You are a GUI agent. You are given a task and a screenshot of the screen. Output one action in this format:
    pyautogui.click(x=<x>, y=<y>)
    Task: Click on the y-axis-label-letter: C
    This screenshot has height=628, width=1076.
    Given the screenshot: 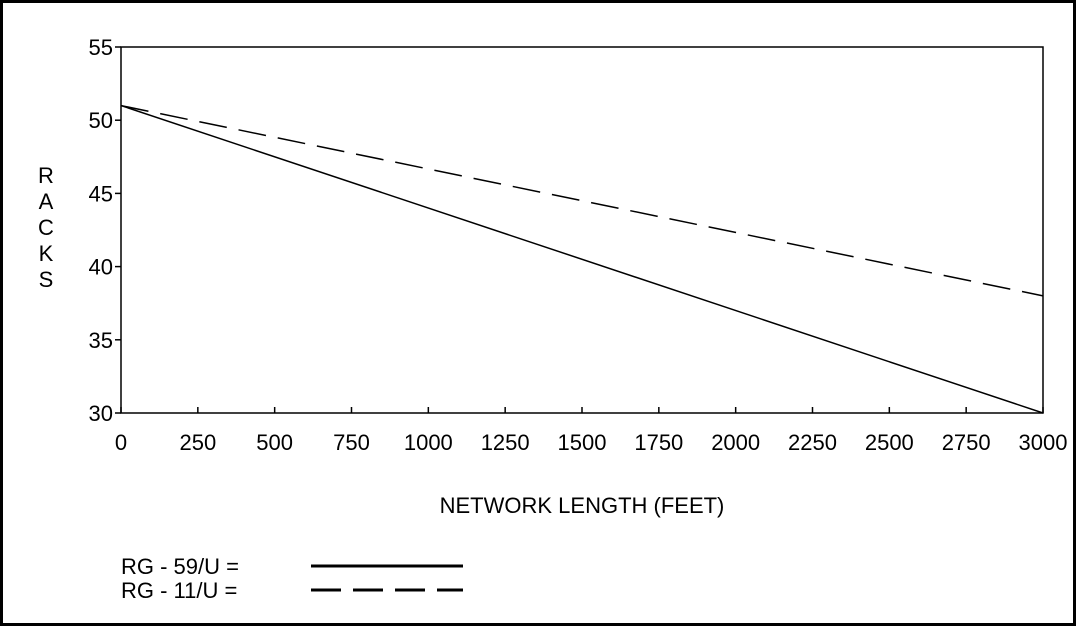 What is the action you would take?
    pyautogui.click(x=46, y=227)
    